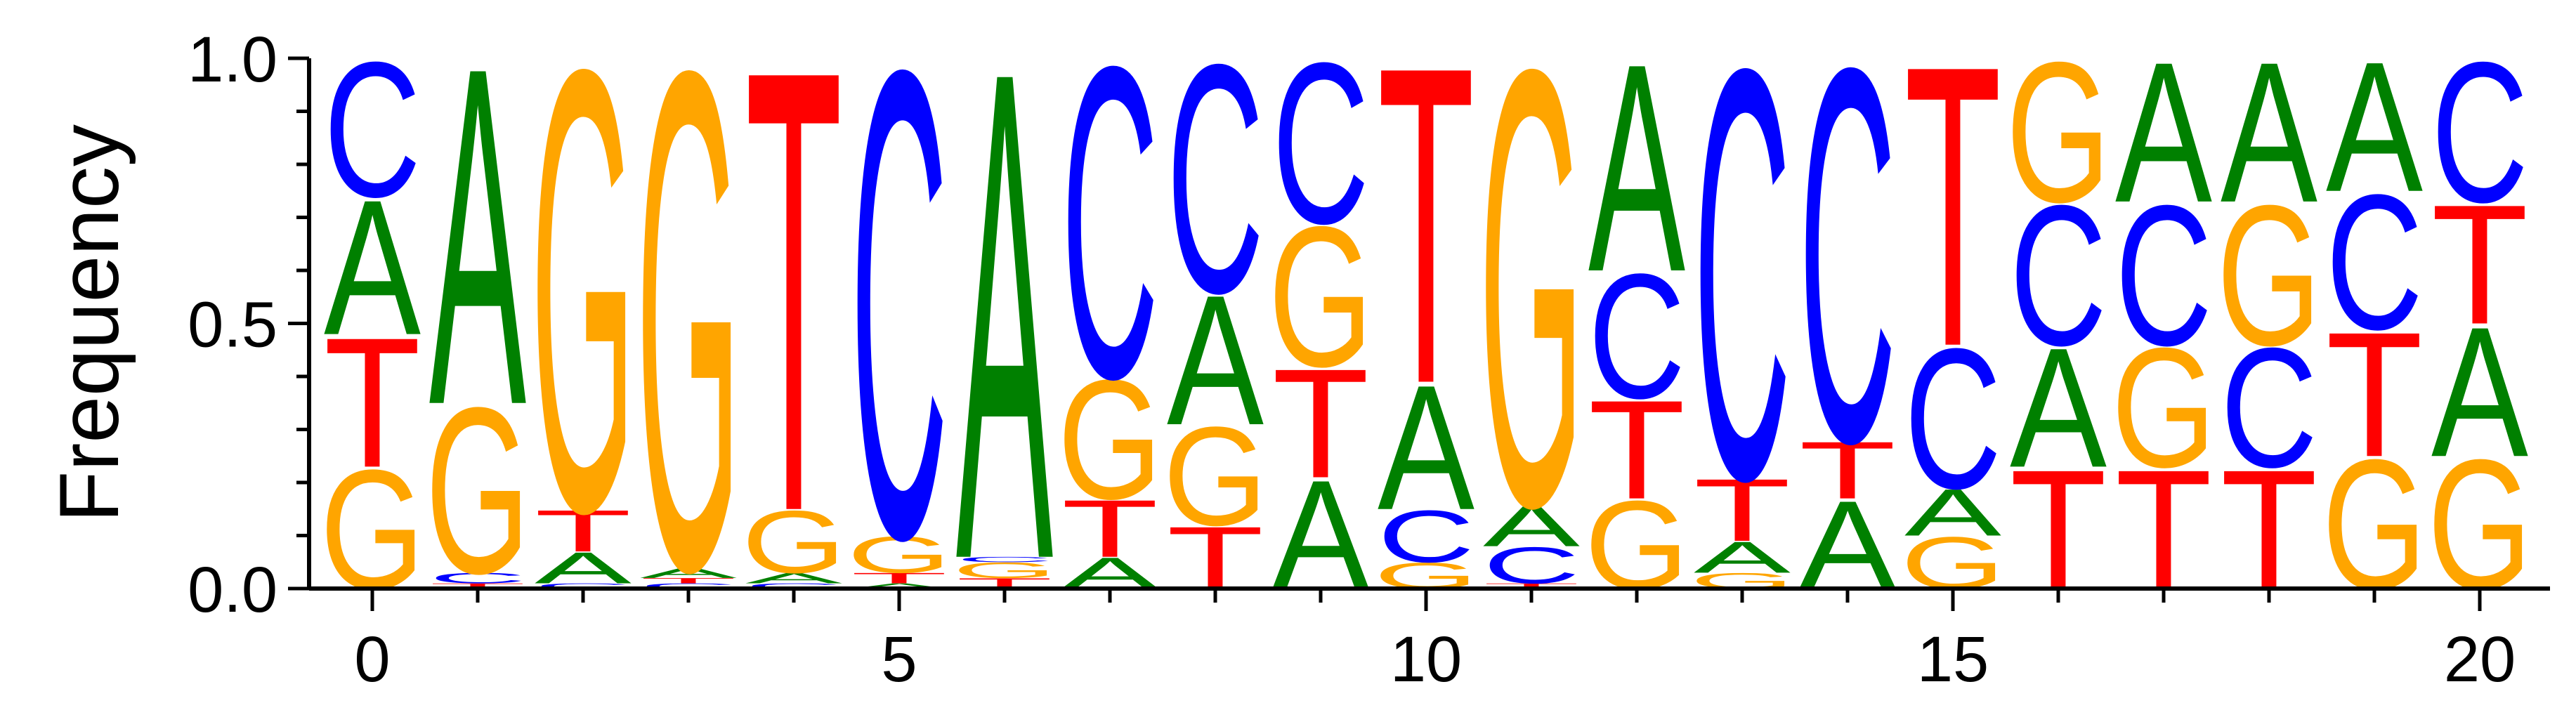  I want to click on y-axis-ticks: 0.0 0.5 1.0, so click(249, 325).